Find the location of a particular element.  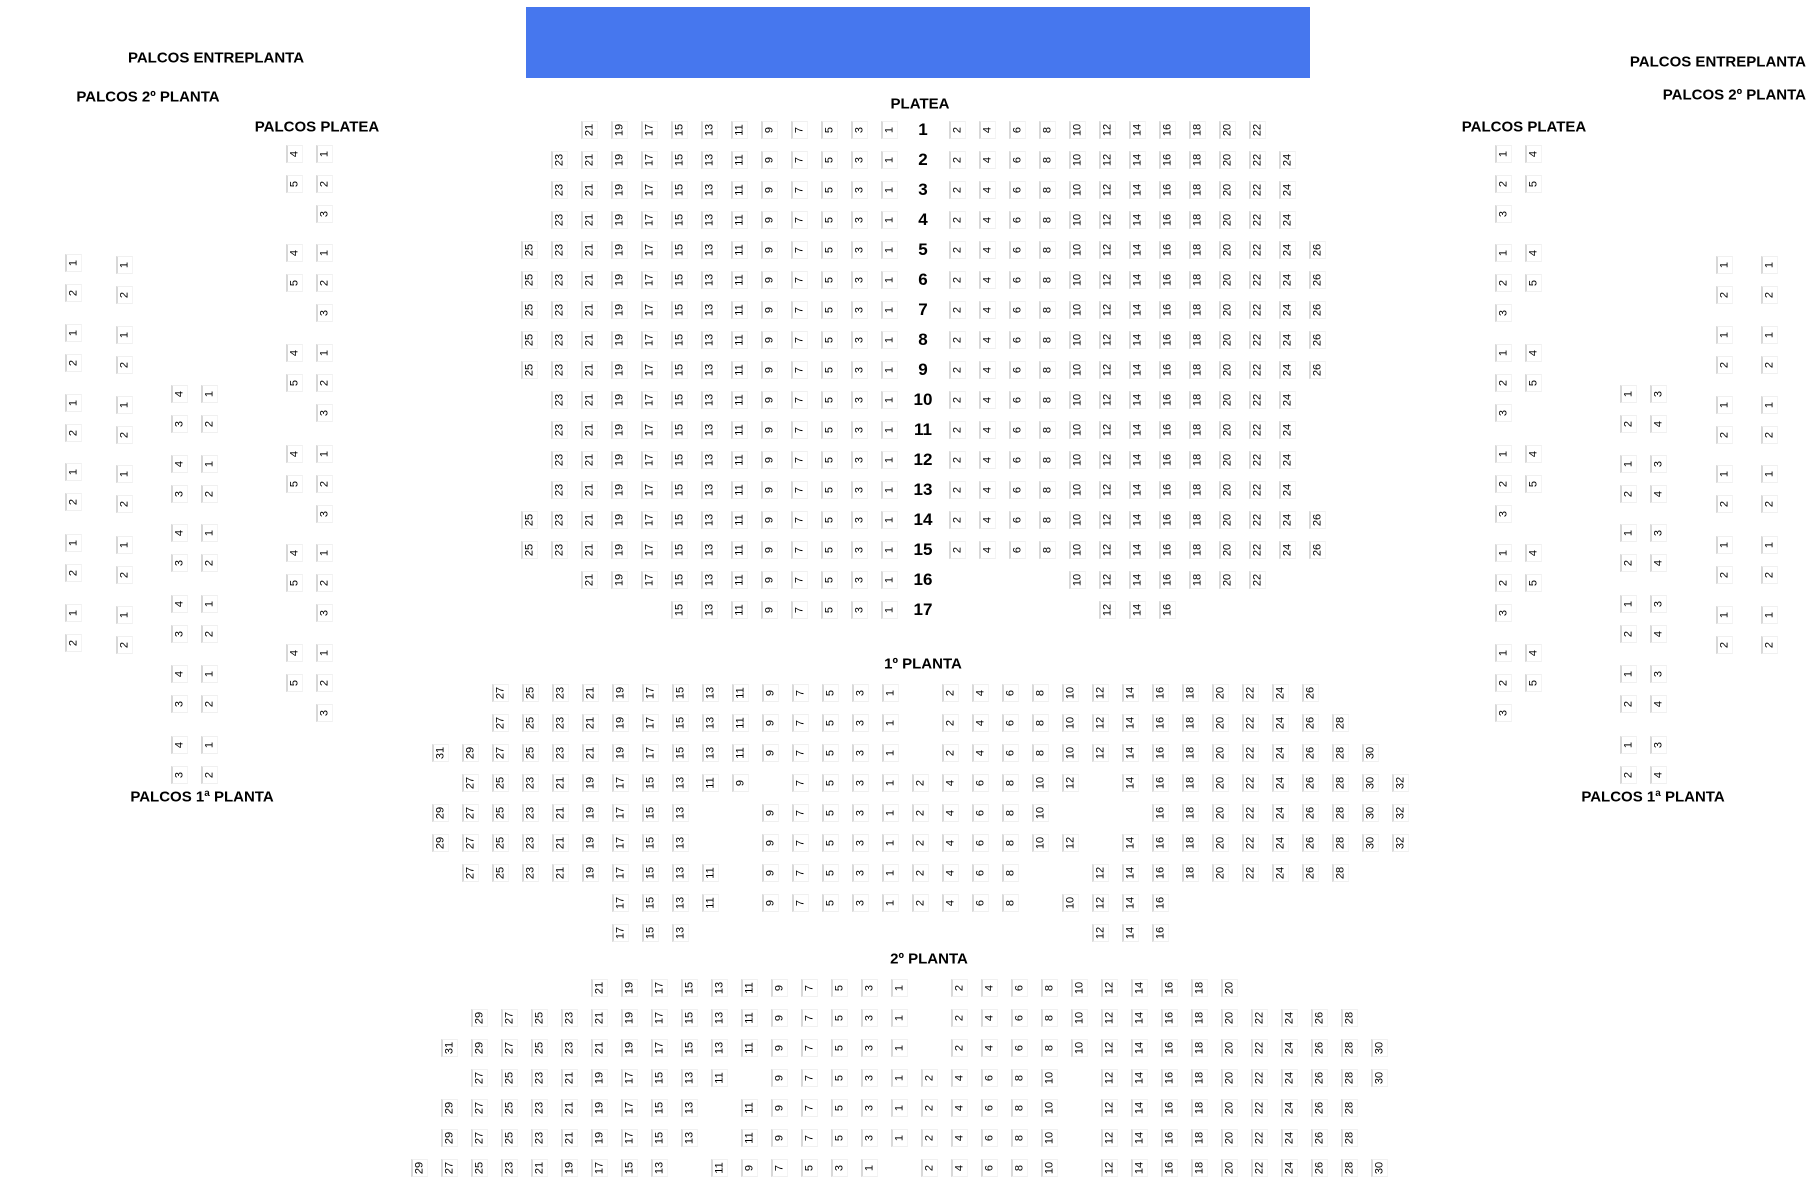

seat-planta-1-22: 22 is located at coordinates (1250, 693).